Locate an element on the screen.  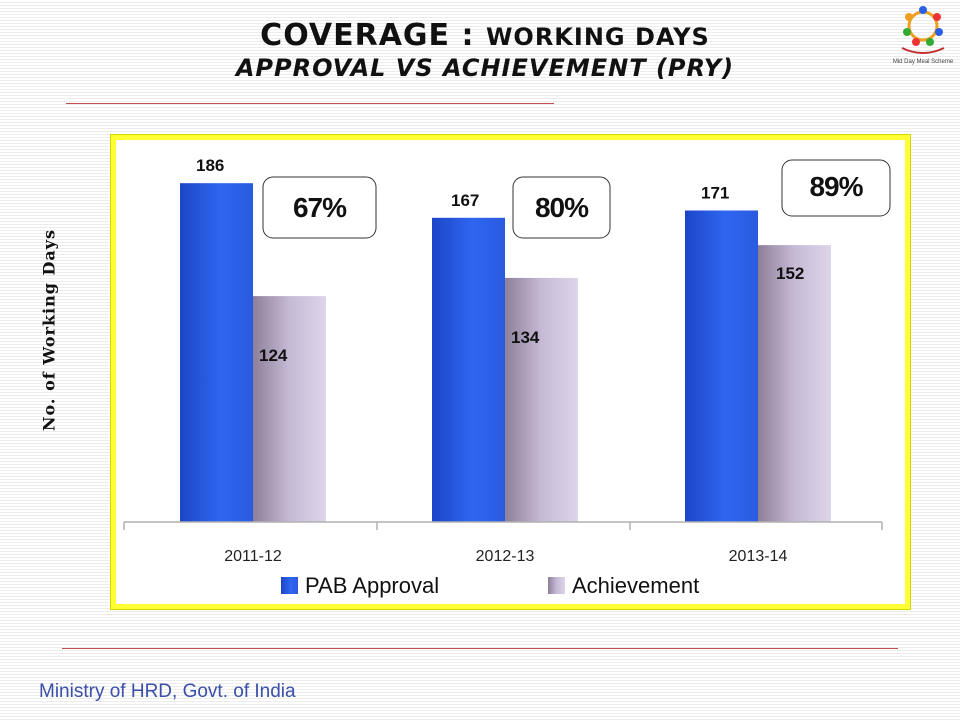
percentage-callout-text: 80% is located at coordinates (562, 207).